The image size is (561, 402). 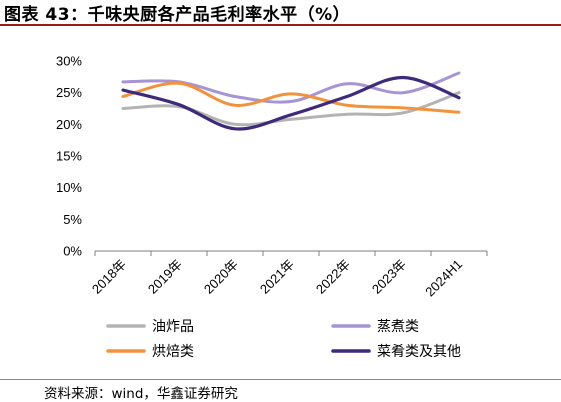 I want to click on source-note: 资料来源：wind，华鑫证券研究, so click(x=141, y=394).